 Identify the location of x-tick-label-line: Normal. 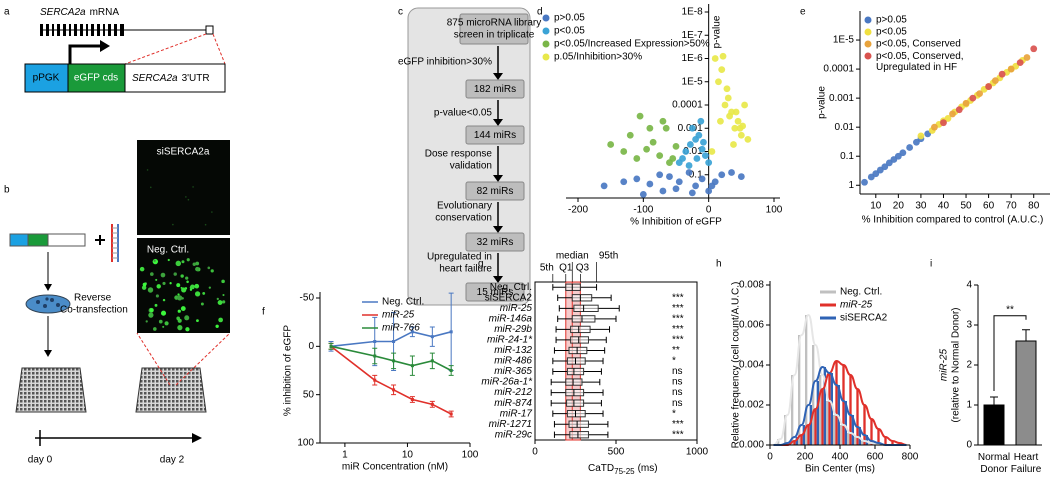
(994, 457).